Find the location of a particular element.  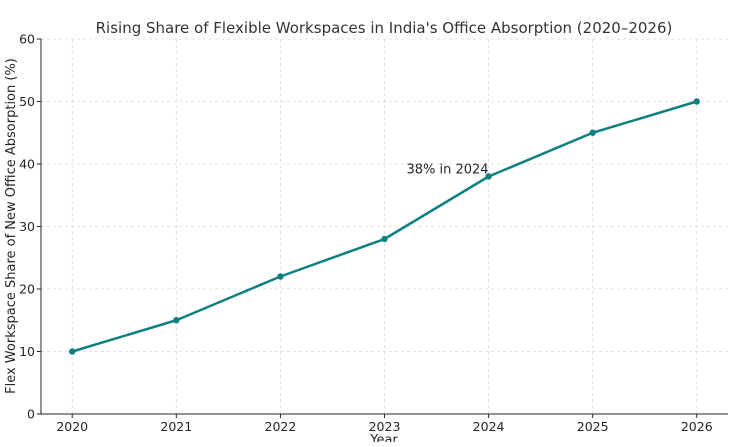

y-tick-label: 60 is located at coordinates (27, 39).